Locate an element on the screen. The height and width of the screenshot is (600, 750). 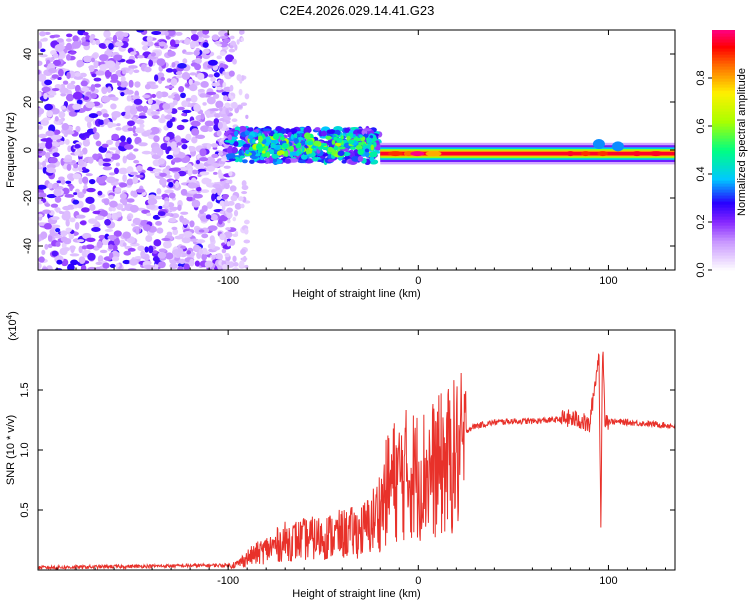
y-tick-label: 0.5 is located at coordinates (25, 509).